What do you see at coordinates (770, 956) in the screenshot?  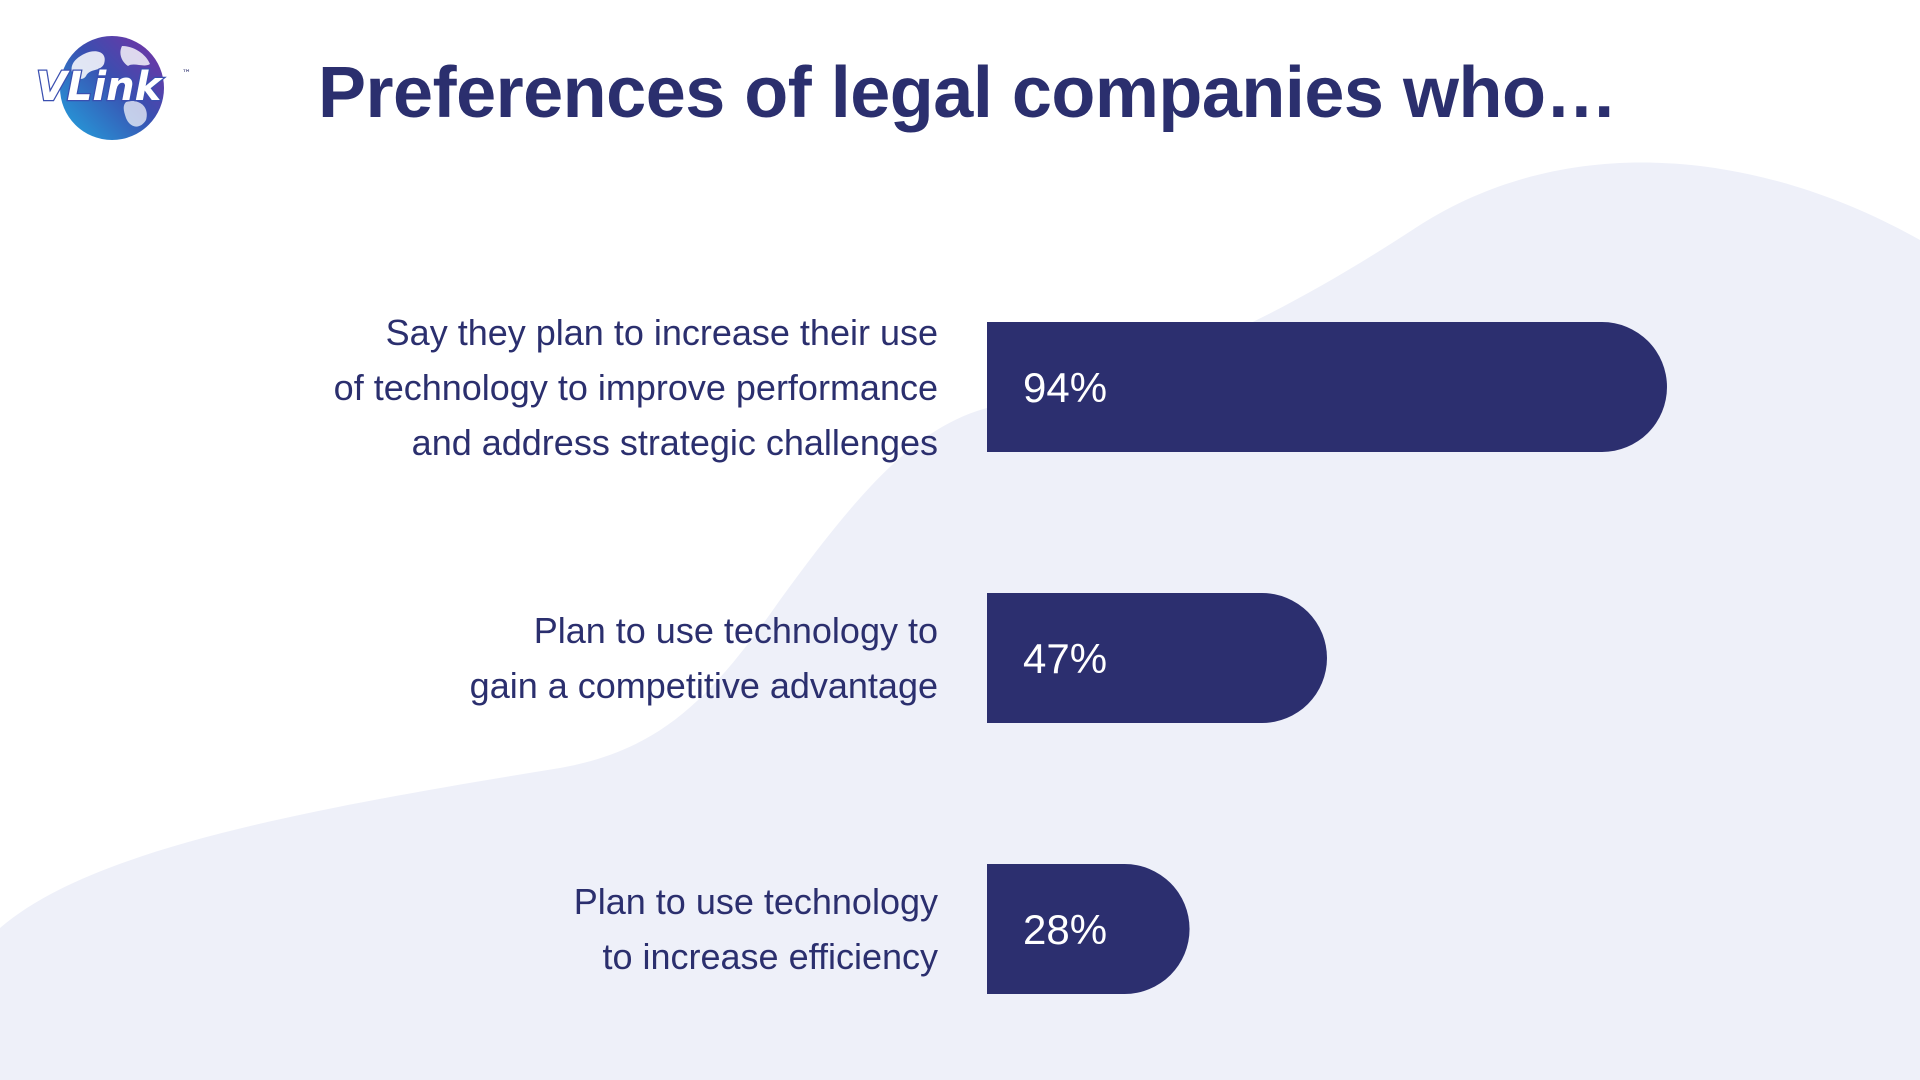 I see `category-label-3-line-2: to increase efficiency` at bounding box center [770, 956].